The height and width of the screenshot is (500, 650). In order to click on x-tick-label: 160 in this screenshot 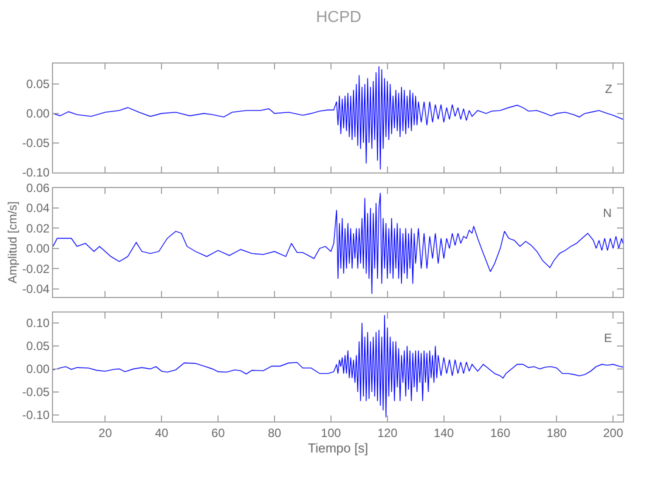, I will do `click(500, 433)`.